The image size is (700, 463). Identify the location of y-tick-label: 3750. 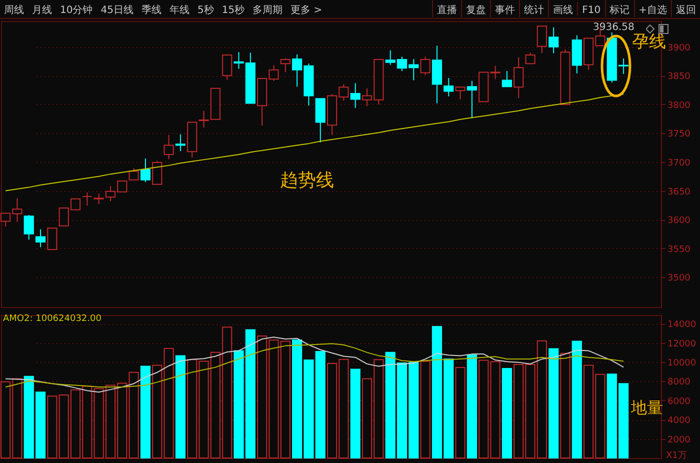
(679, 135).